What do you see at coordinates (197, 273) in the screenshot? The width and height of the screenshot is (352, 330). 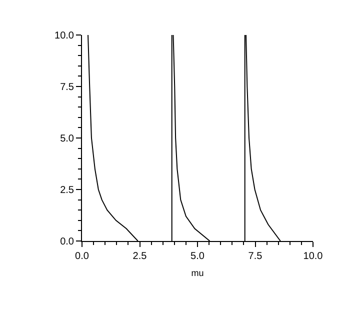 I see `x-axis-title: mu` at bounding box center [197, 273].